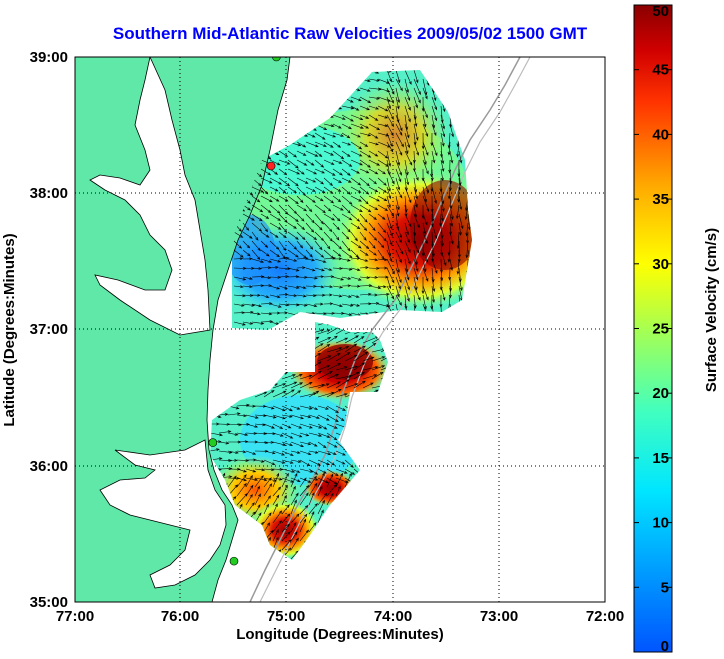 Image resolution: width=724 pixels, height=659 pixels. What do you see at coordinates (49, 330) in the screenshot?
I see `y-tick-labels: 39:00 38:00 37:00 36:00 35:00` at bounding box center [49, 330].